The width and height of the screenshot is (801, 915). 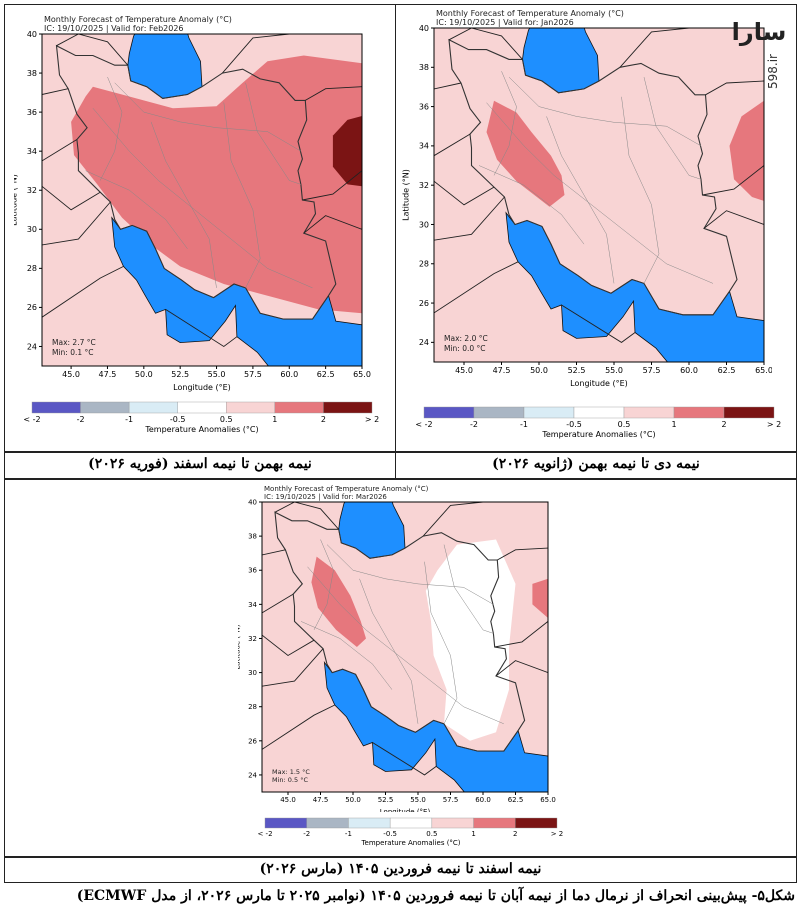 I want to click on map-area, so click(x=405, y=647).